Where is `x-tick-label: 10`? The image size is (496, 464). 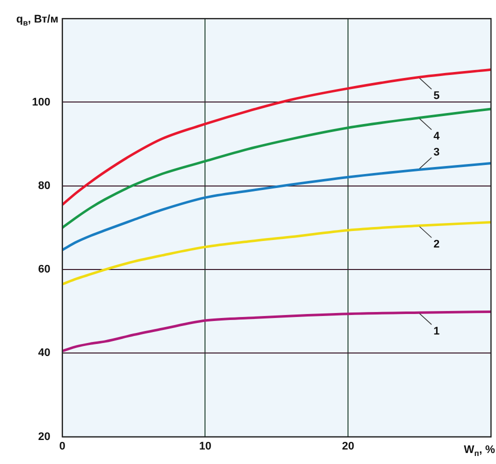
x-tick-label: 10 is located at coordinates (205, 446).